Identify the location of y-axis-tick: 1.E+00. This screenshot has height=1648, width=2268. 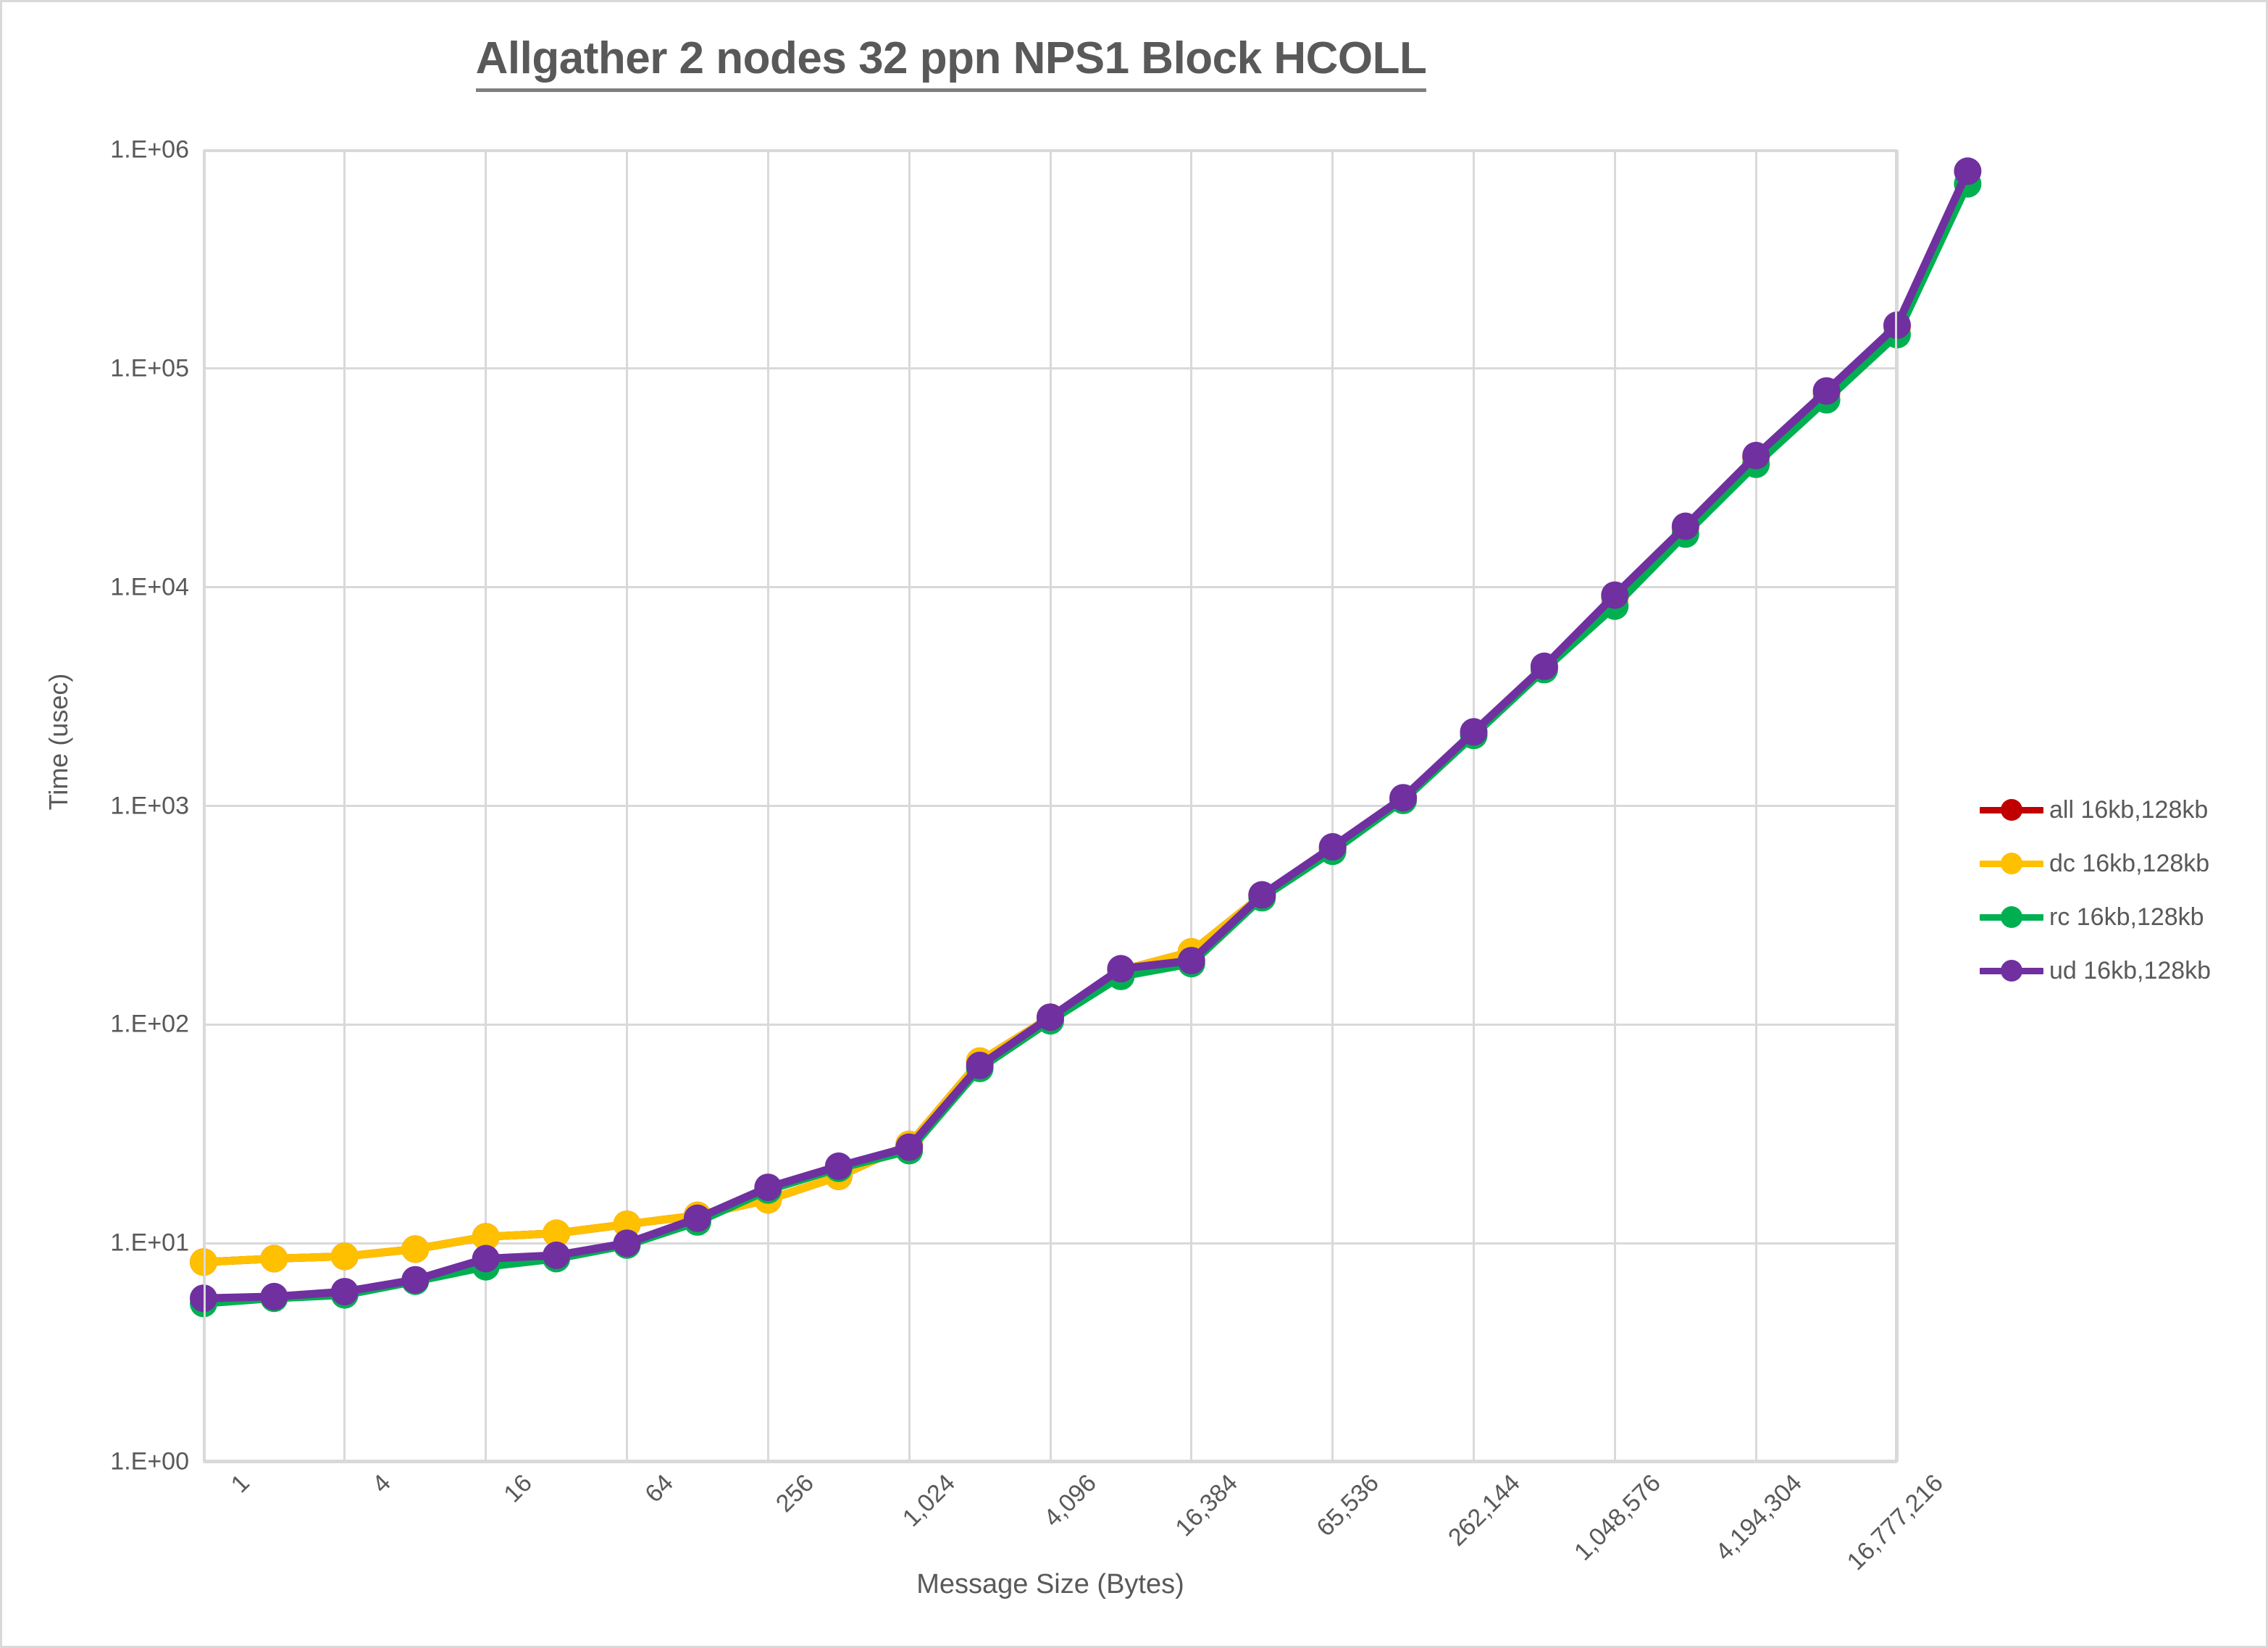
(150, 1461).